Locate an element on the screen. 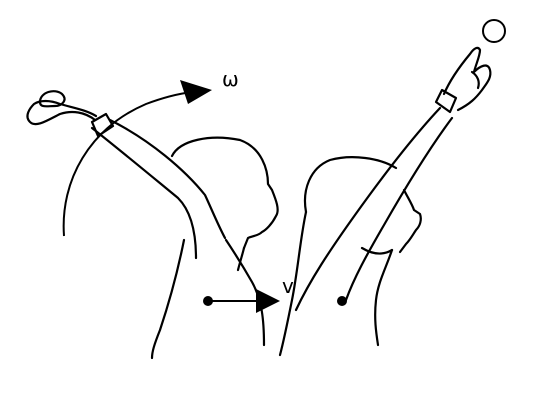 The width and height of the screenshot is (550, 404). right-figure-torso-left is located at coordinates (293, 283).